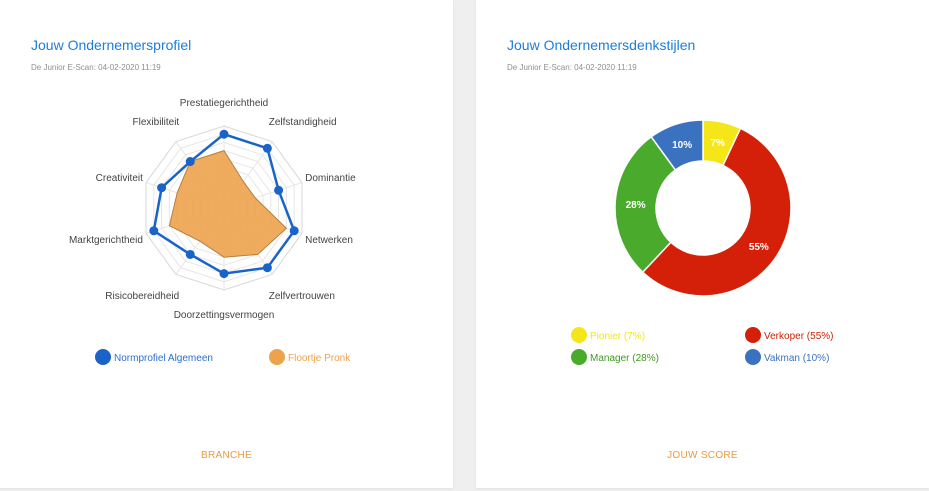  I want to click on series-area-floortje-pronk, so click(228, 204).